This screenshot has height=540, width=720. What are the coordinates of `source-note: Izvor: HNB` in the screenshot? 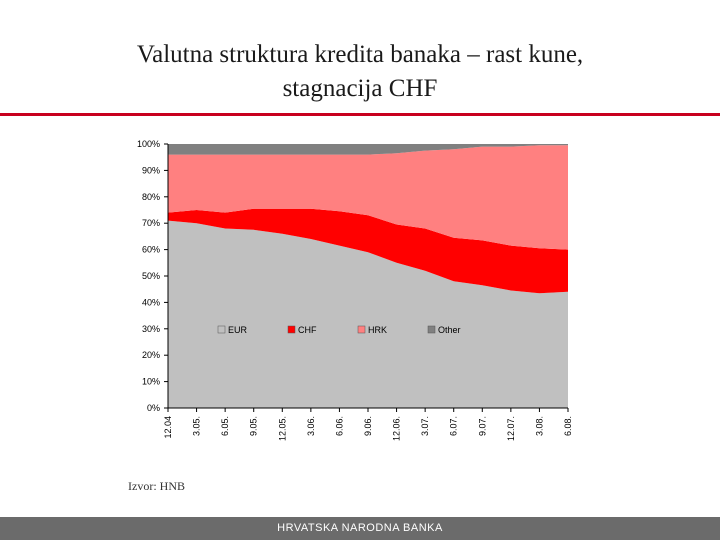 It's located at (156, 486).